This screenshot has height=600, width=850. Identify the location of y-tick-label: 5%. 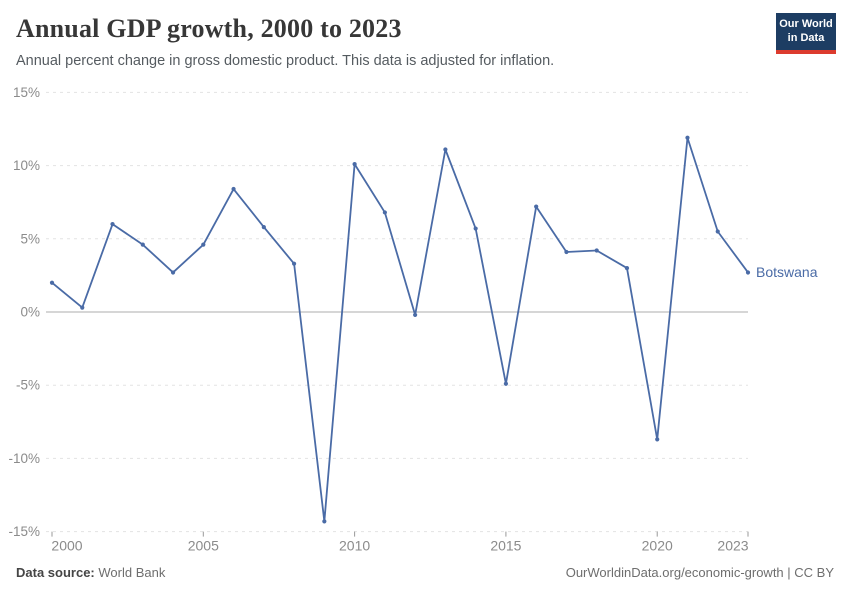
(30, 238).